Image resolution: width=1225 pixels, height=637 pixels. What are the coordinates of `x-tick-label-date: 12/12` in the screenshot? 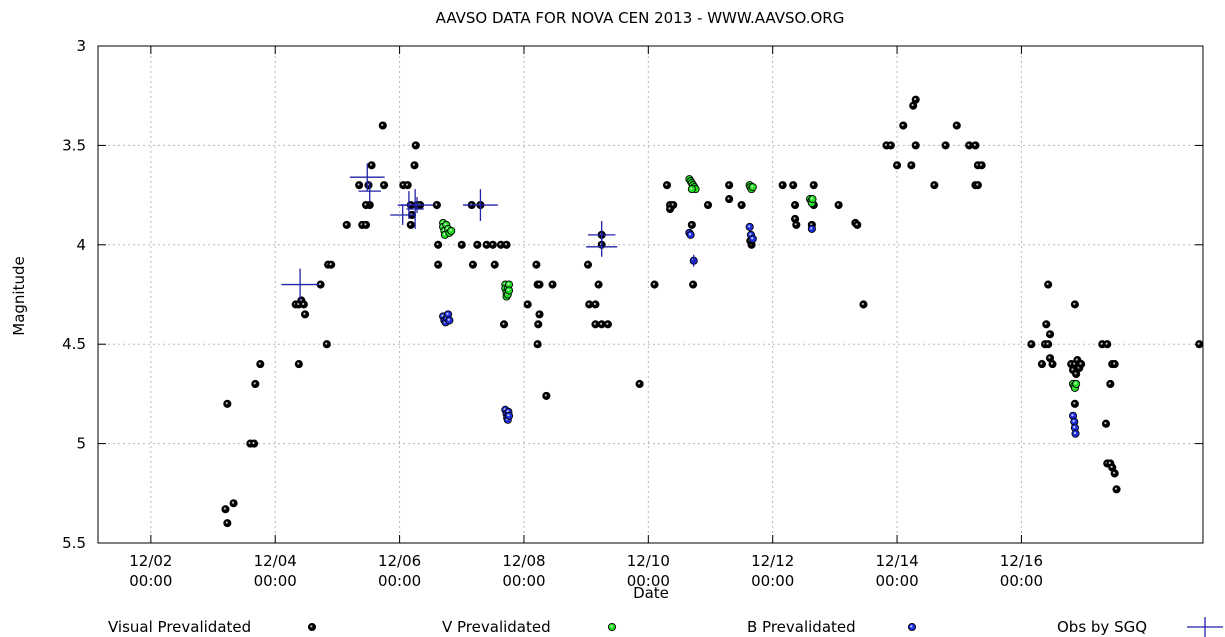 It's located at (772, 561).